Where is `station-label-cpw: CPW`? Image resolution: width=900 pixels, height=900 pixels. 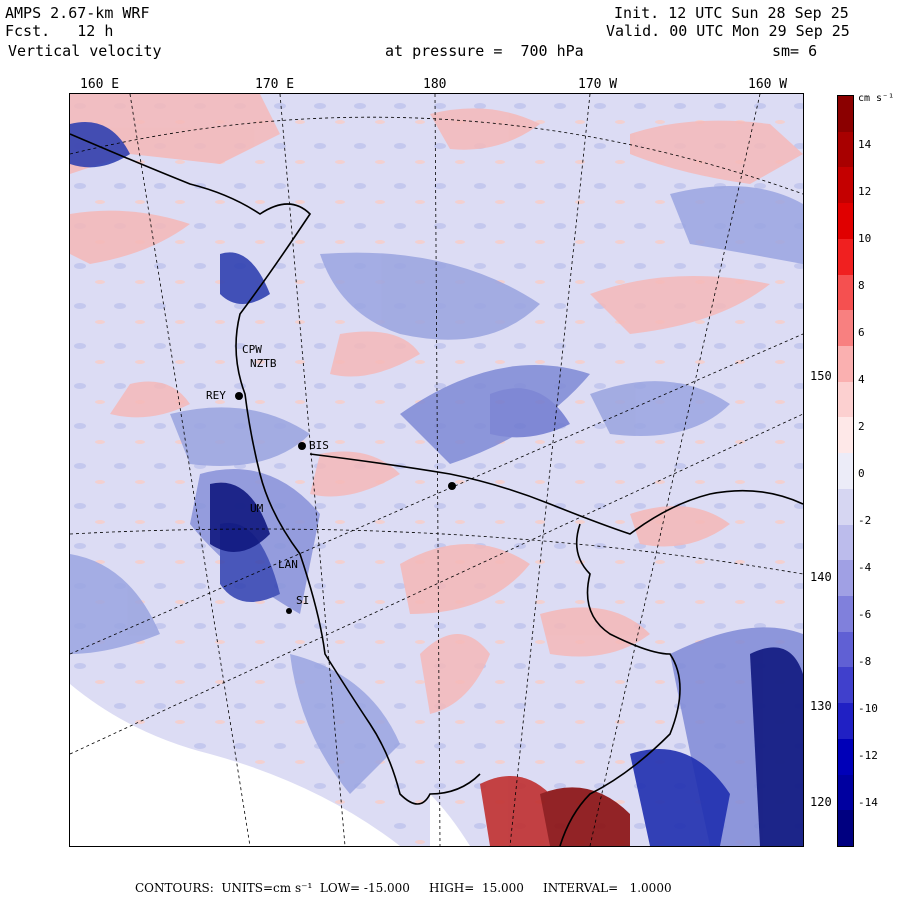
station-label-cpw: CPW is located at coordinates (252, 349).